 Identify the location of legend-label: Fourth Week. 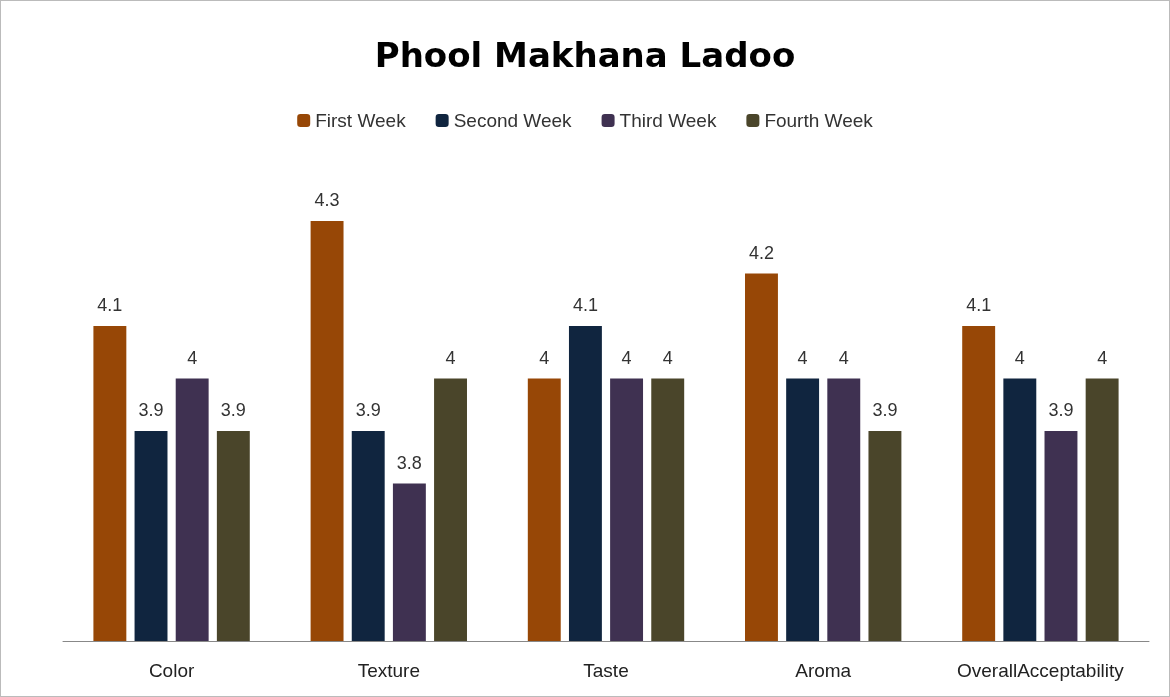
(819, 120).